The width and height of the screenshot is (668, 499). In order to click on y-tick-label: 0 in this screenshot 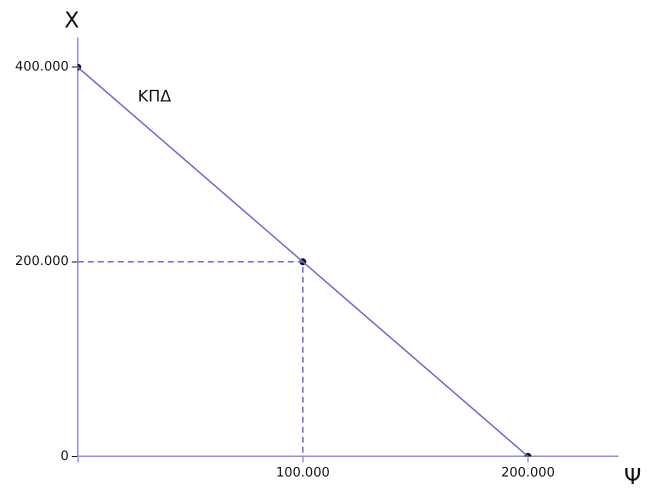, I will do `click(64, 456)`.